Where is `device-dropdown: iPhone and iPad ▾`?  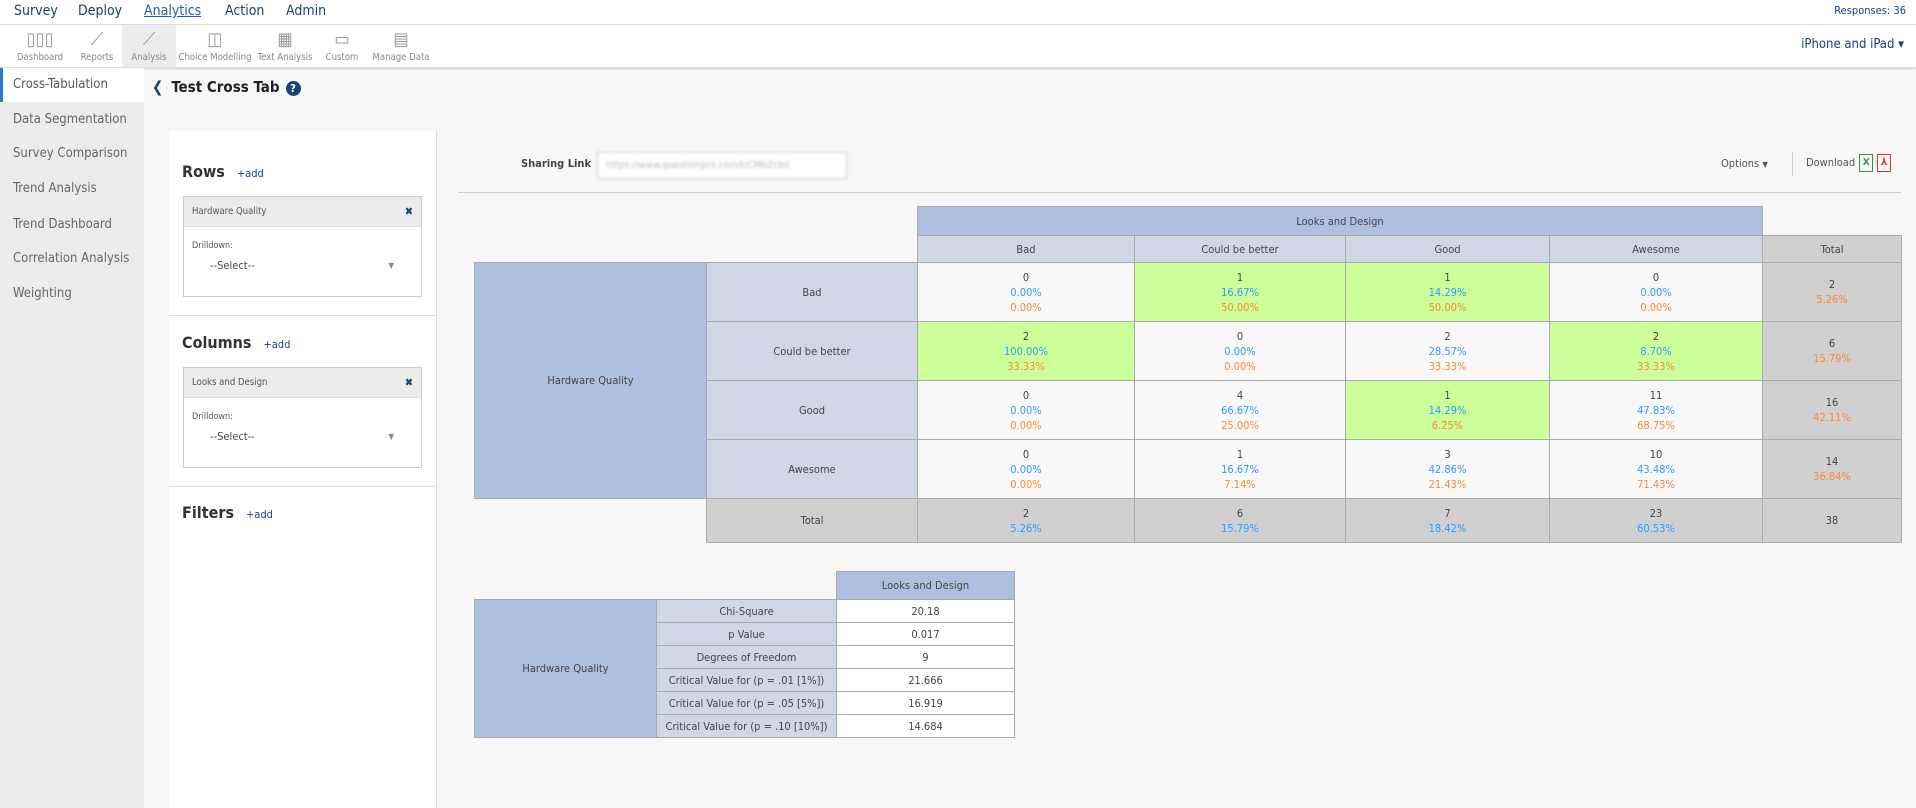 device-dropdown: iPhone and iPad ▾ is located at coordinates (1852, 44).